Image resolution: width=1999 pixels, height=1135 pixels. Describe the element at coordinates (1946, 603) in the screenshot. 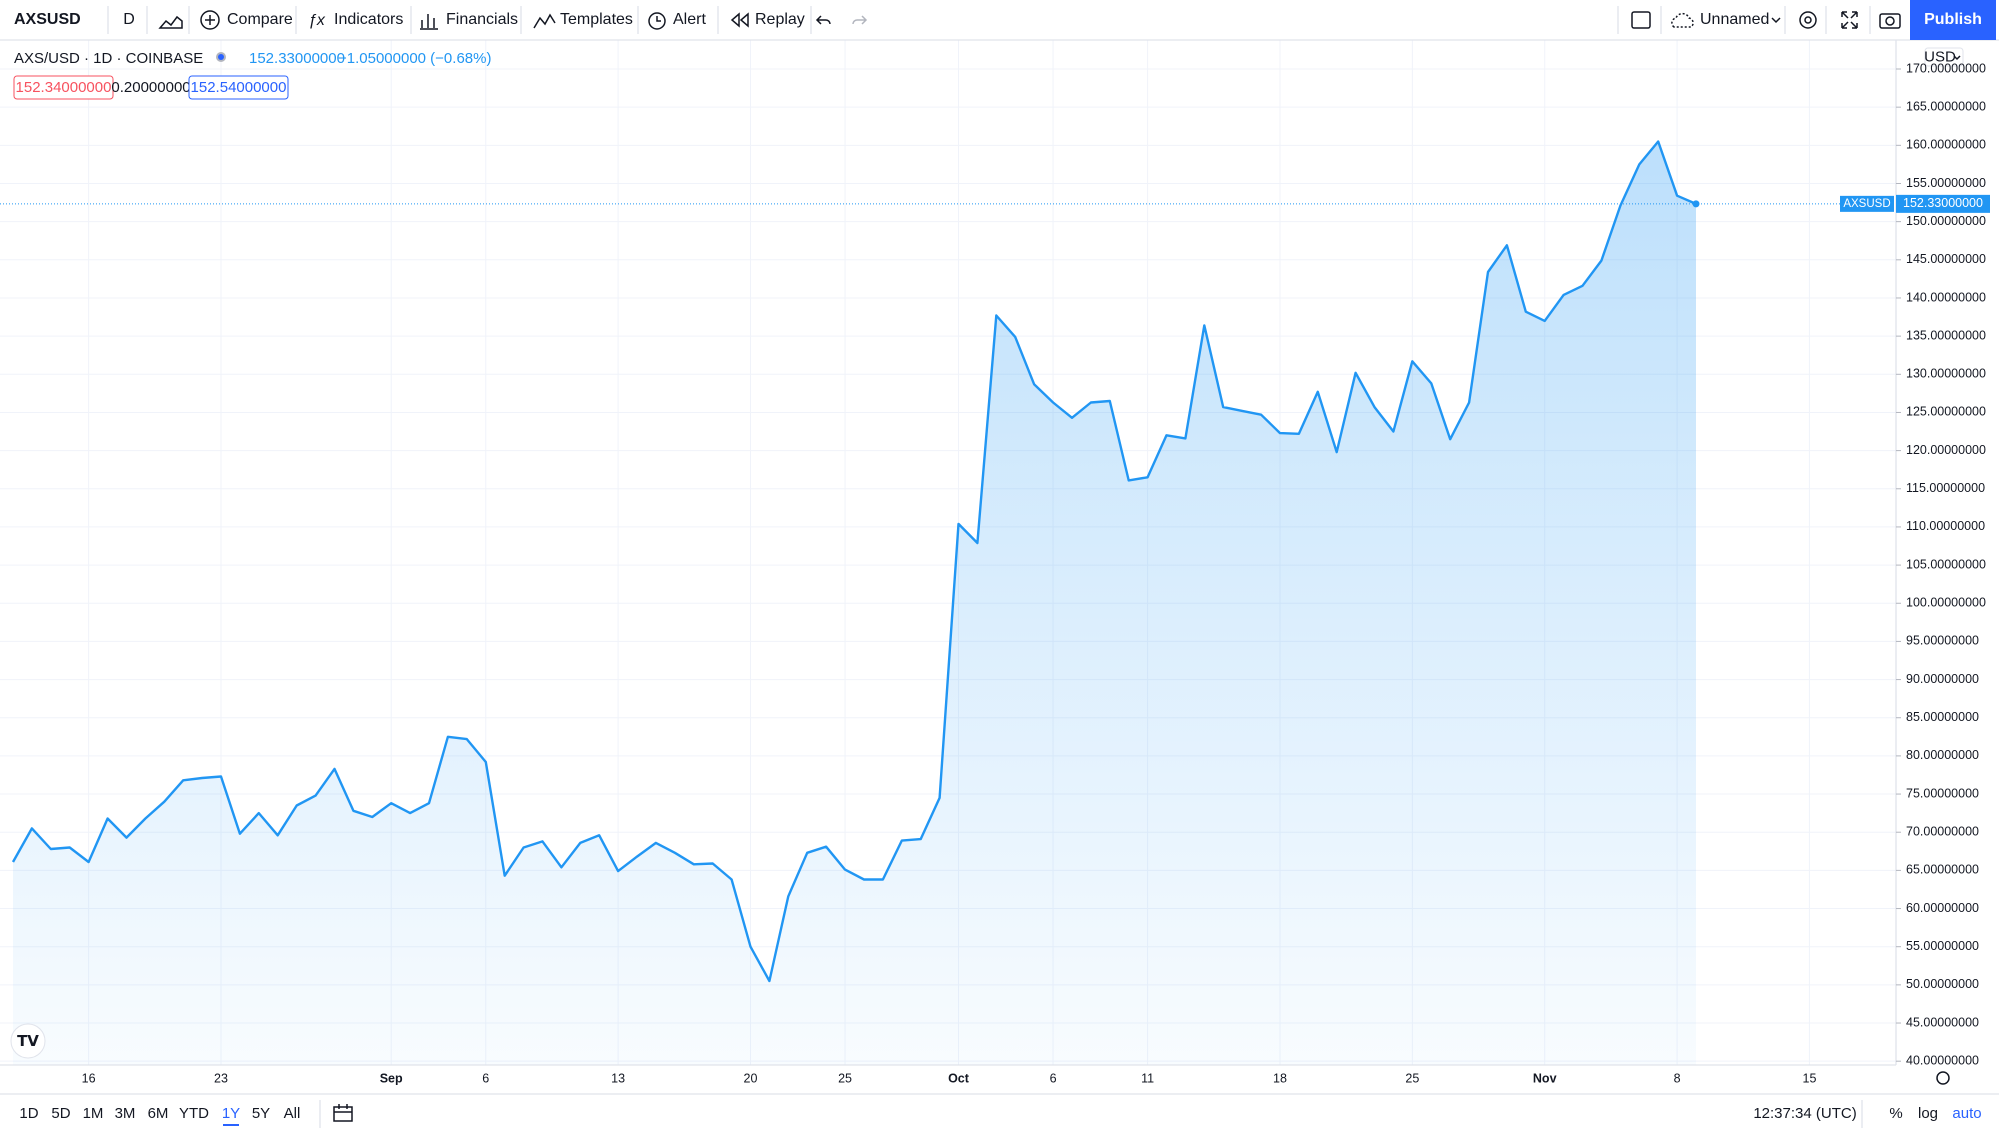

I see `y-tick-label: 100.00000000` at that location.